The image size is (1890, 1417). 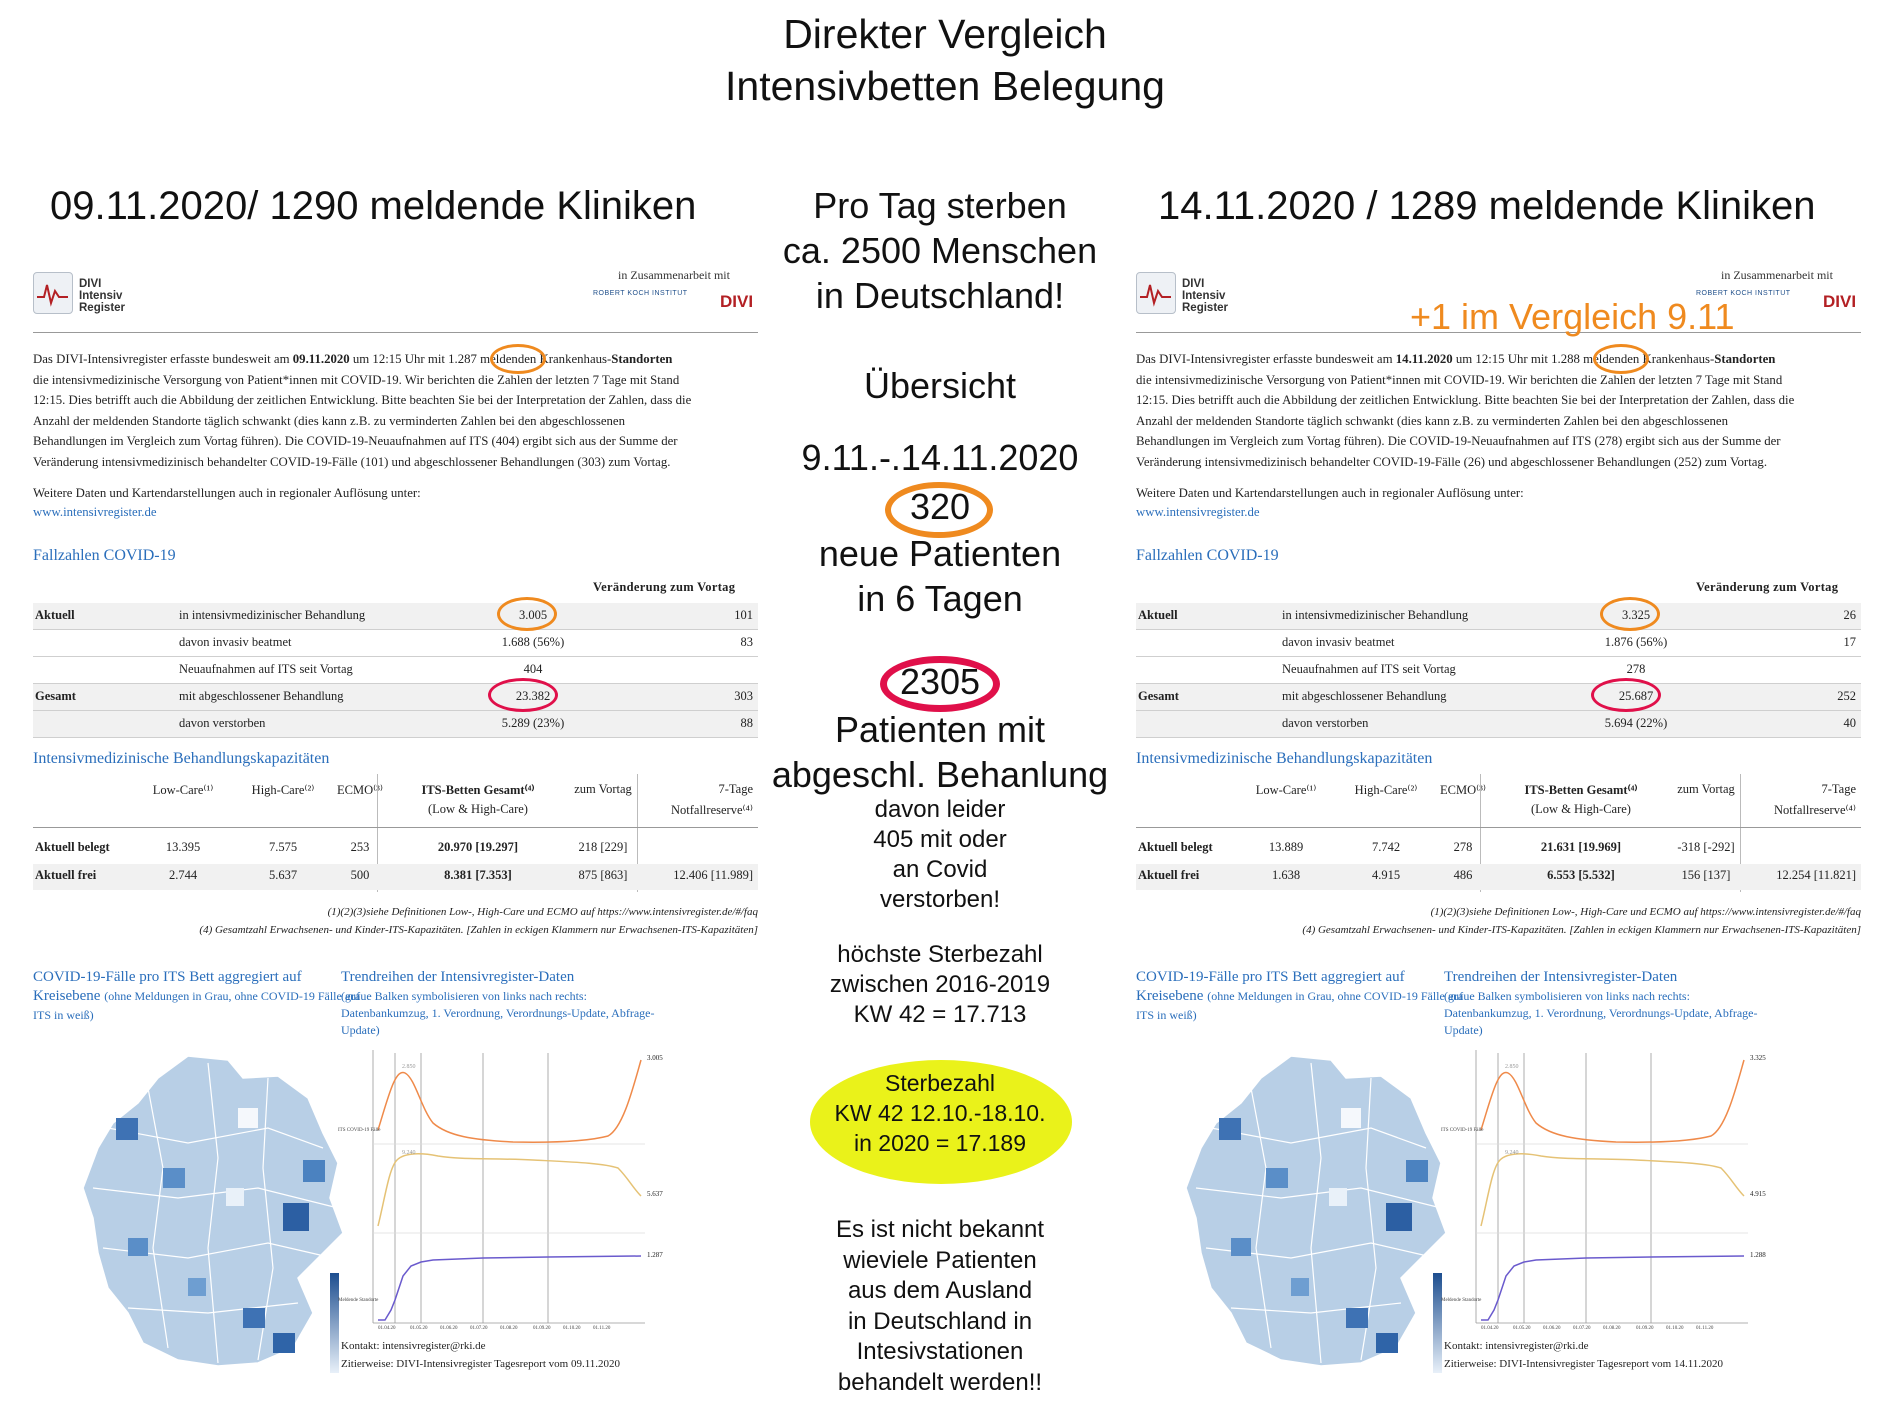 What do you see at coordinates (478, 875) in the screenshot?
I see `capacity-free-value: 8.381 [7.353]` at bounding box center [478, 875].